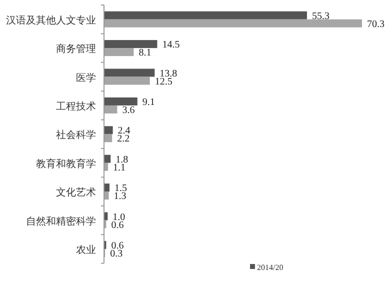 This screenshot has width=392, height=281. Describe the element at coordinates (76, 106) in the screenshot. I see `category-label: 工程技术` at that location.